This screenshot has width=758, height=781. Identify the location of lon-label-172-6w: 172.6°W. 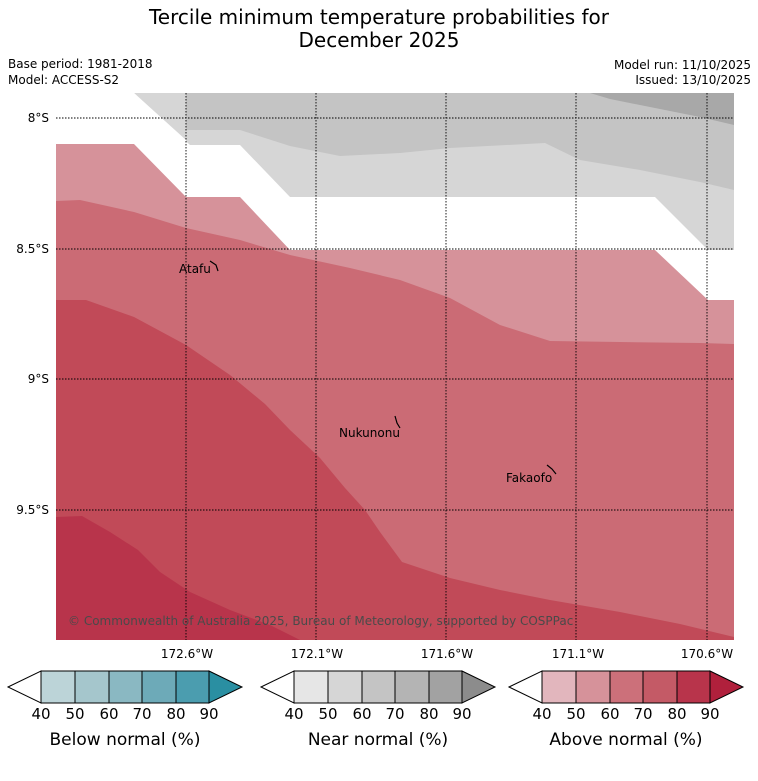
(187, 654).